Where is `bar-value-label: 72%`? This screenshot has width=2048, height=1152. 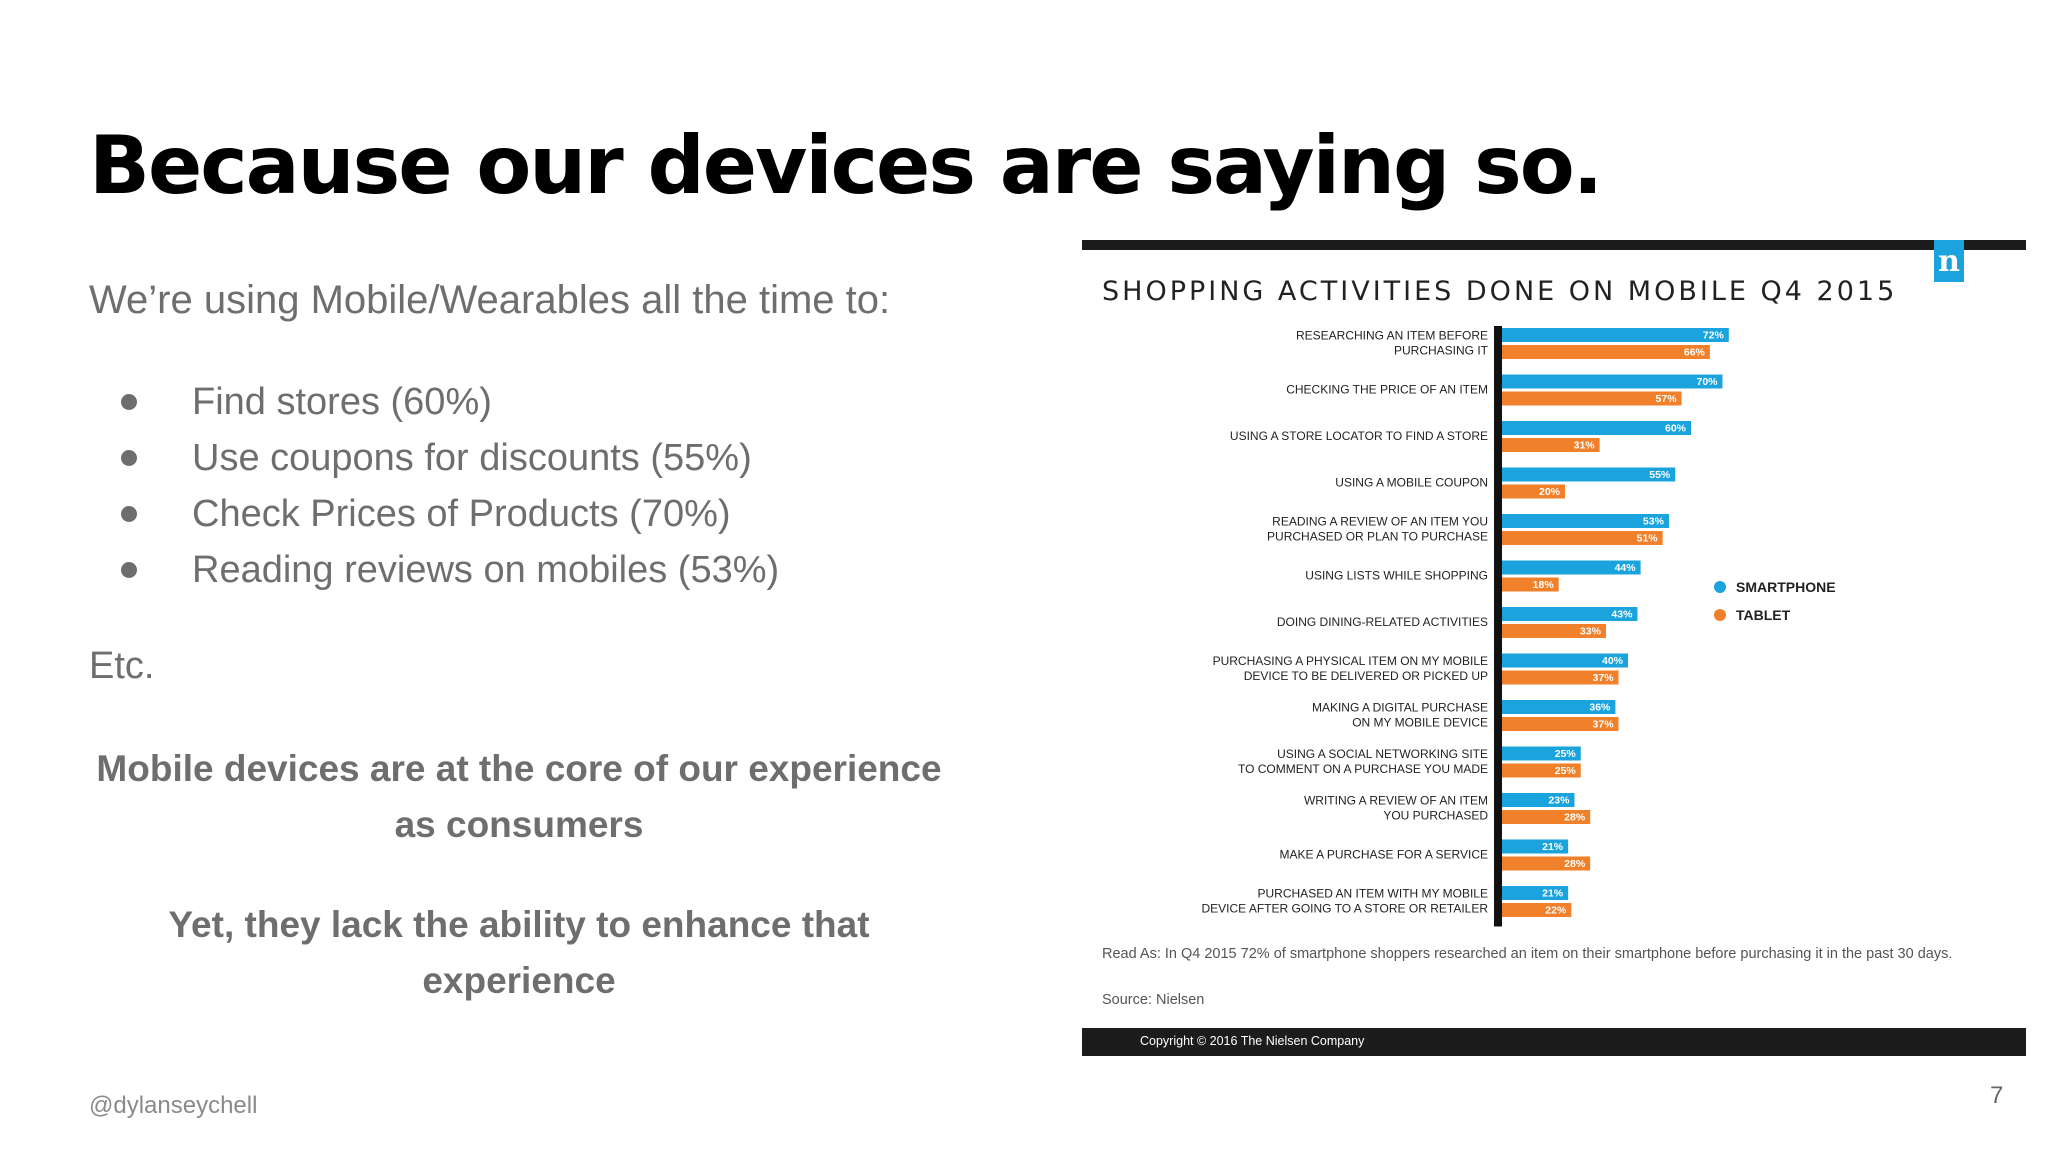 bar-value-label: 72% is located at coordinates (1714, 336).